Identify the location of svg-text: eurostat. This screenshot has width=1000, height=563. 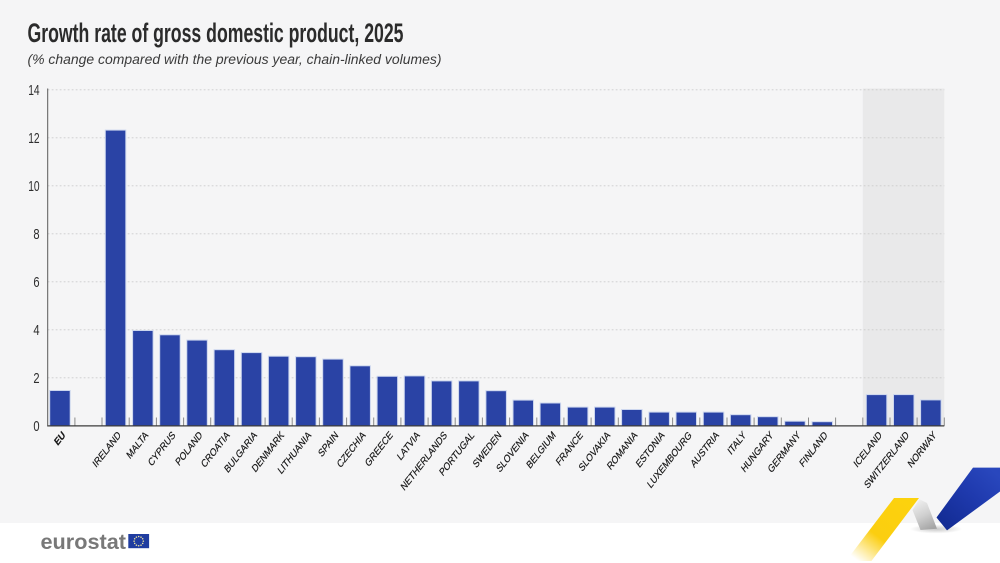
(83, 542).